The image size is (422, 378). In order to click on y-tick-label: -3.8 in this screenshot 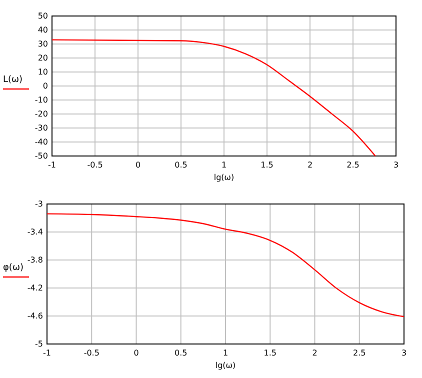, I will do `click(35, 260)`.